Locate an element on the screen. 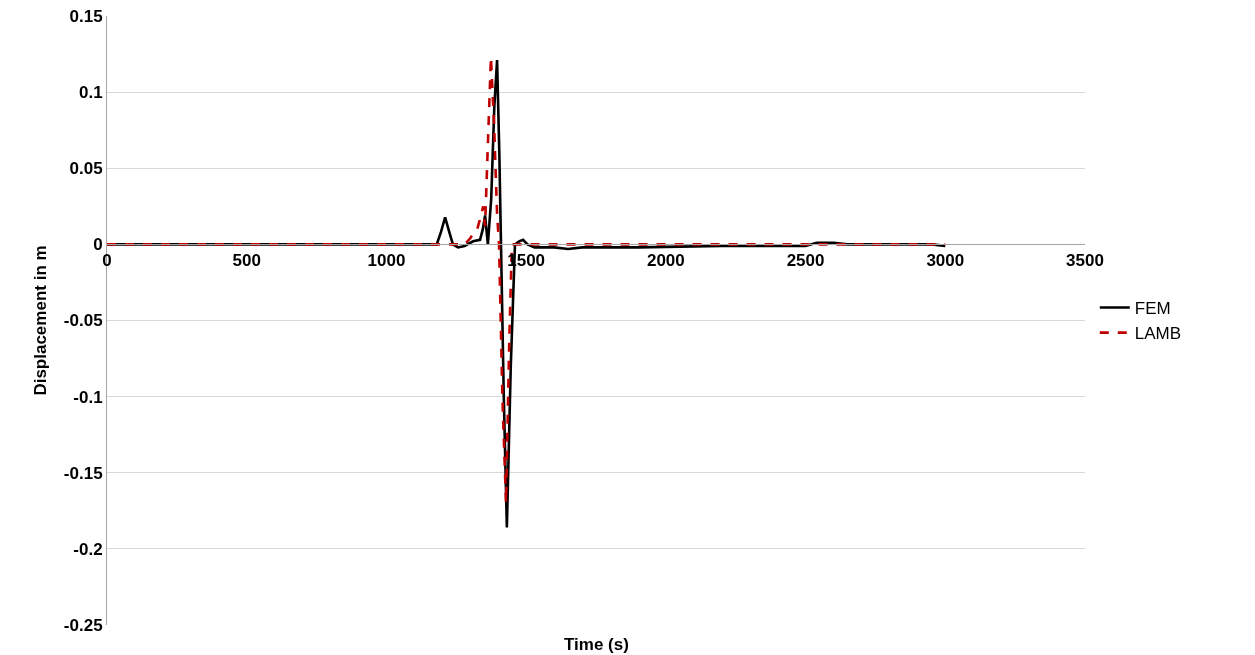  x-tick-label: 500 is located at coordinates (246, 260).